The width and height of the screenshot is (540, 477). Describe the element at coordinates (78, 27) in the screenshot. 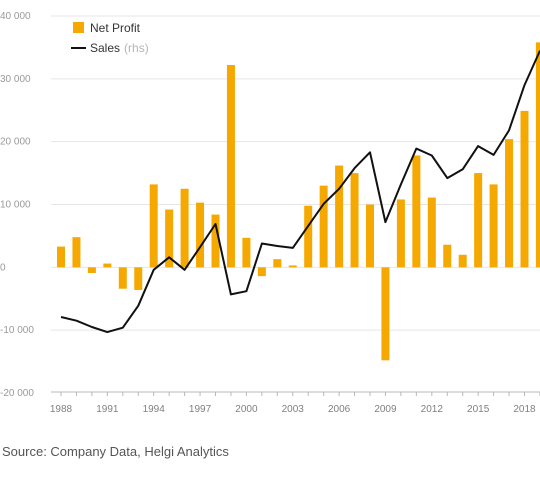

I see `legend-swatch-net-profit` at that location.